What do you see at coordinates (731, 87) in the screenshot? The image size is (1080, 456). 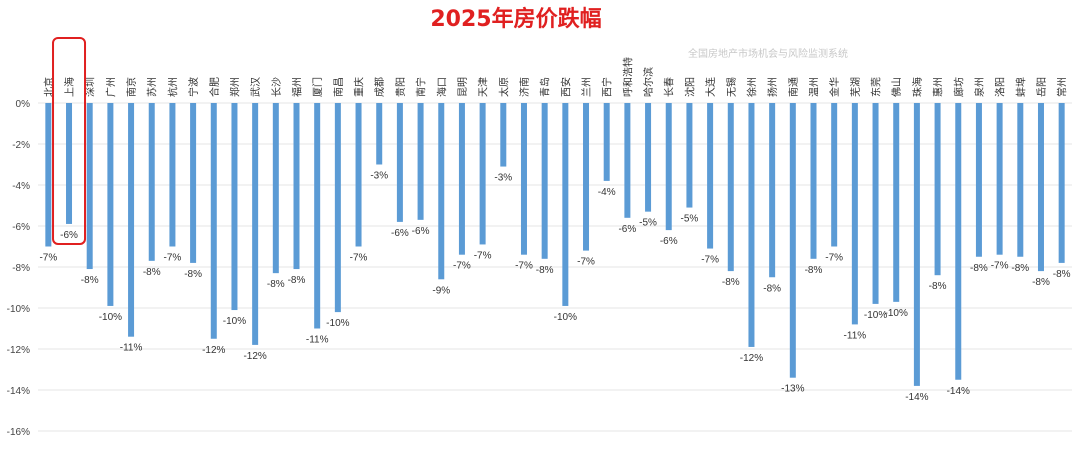 I see `x-tick-label: 无锡` at bounding box center [731, 87].